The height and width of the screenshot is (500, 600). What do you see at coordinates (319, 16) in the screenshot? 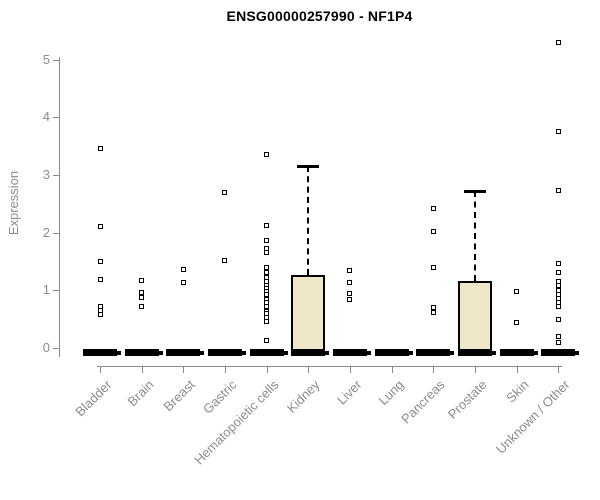
I see `chart-title: ENSG00000257990 - NF1P4` at bounding box center [319, 16].